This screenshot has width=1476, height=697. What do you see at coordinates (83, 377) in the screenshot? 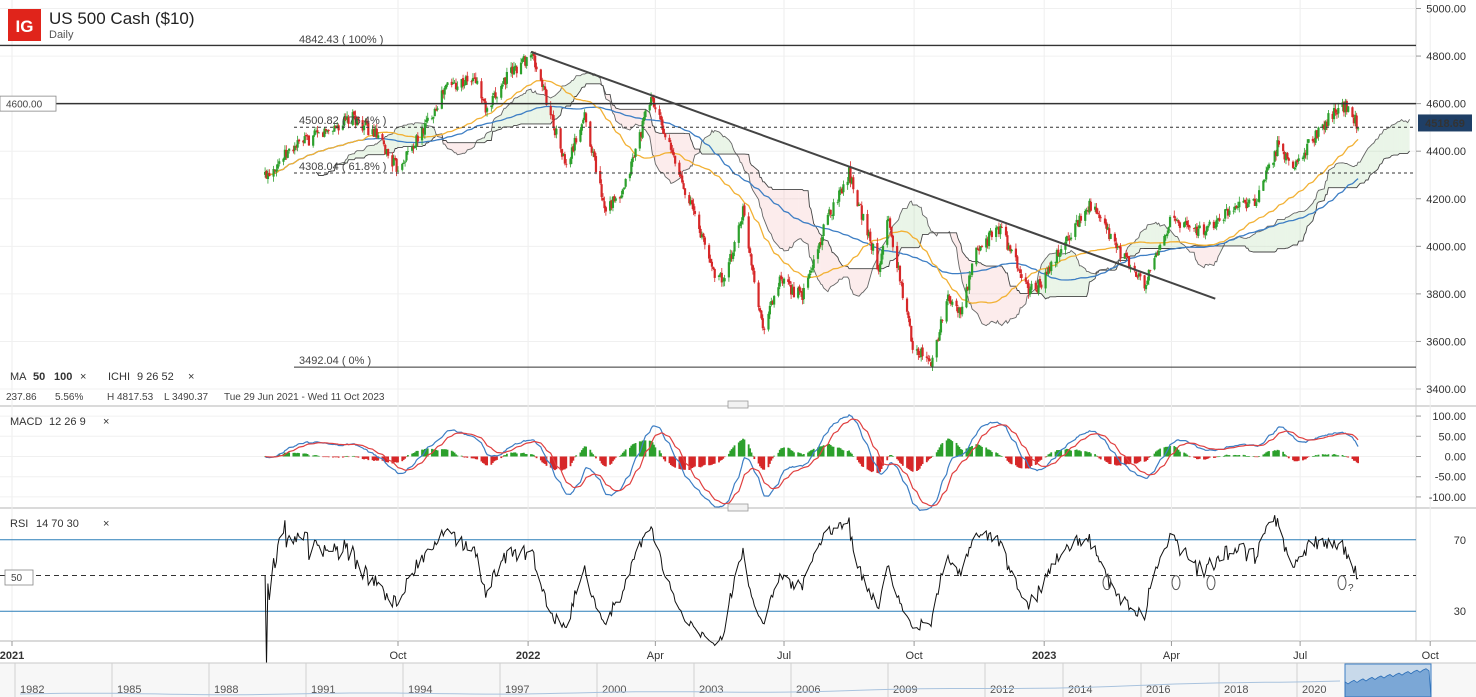
I see `ma-close-icon: ×` at bounding box center [83, 377].